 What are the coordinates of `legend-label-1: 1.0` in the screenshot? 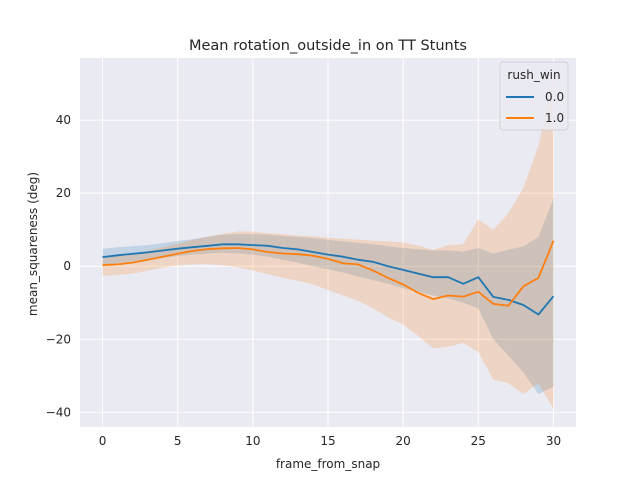 It's located at (554, 118).